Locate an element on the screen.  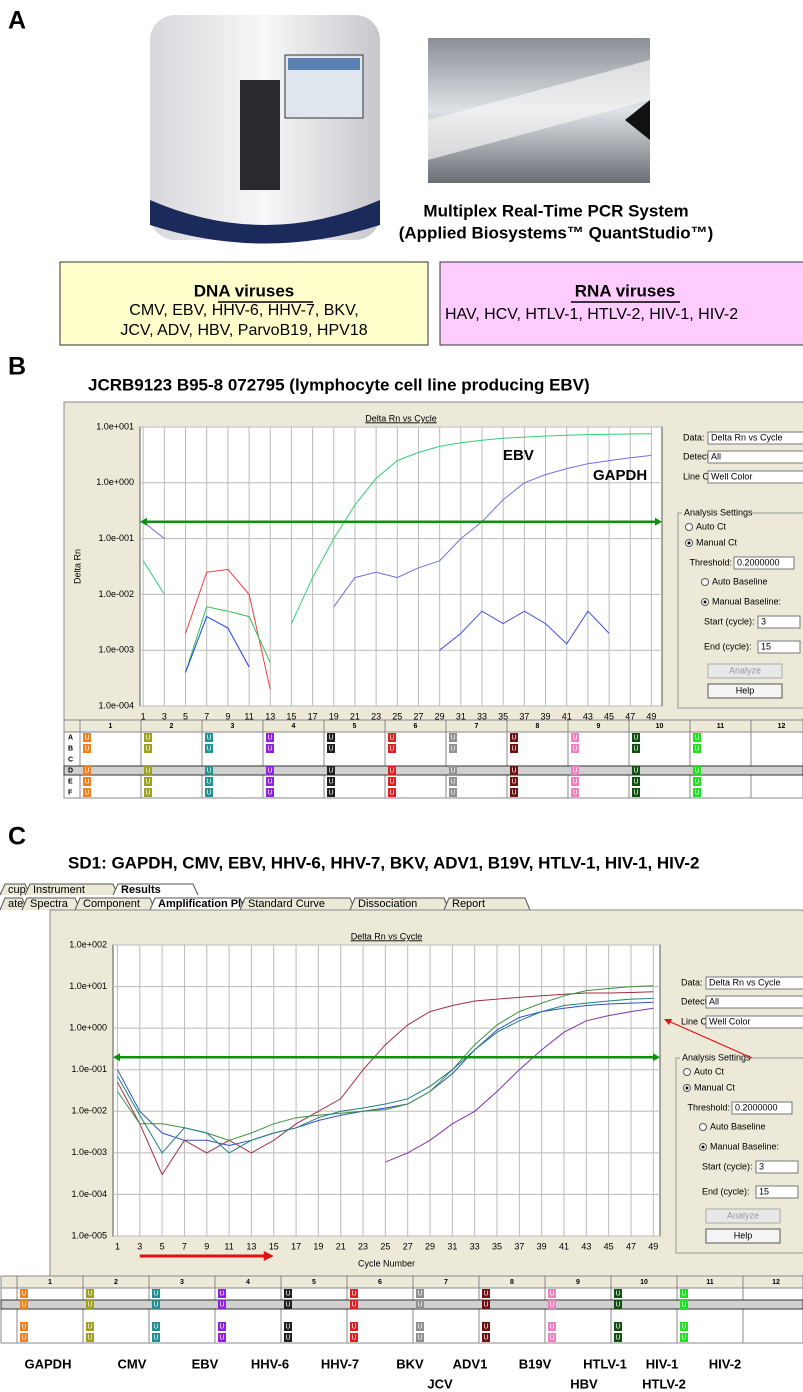
tab is located at coordinates (487, 904).